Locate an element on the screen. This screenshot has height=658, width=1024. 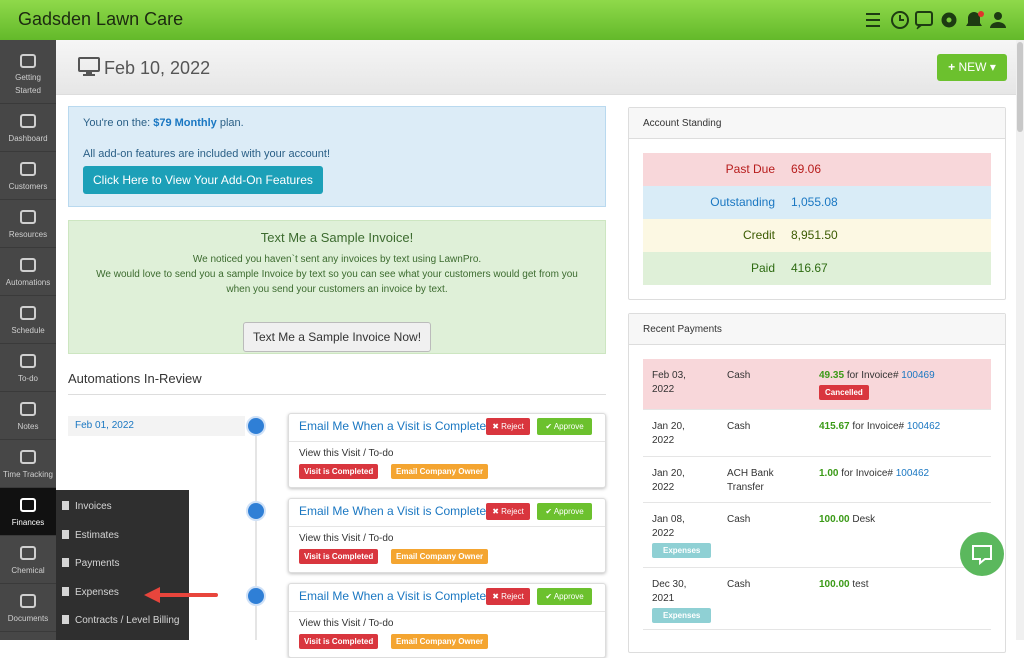
amount: 415.67 is located at coordinates (834, 426).